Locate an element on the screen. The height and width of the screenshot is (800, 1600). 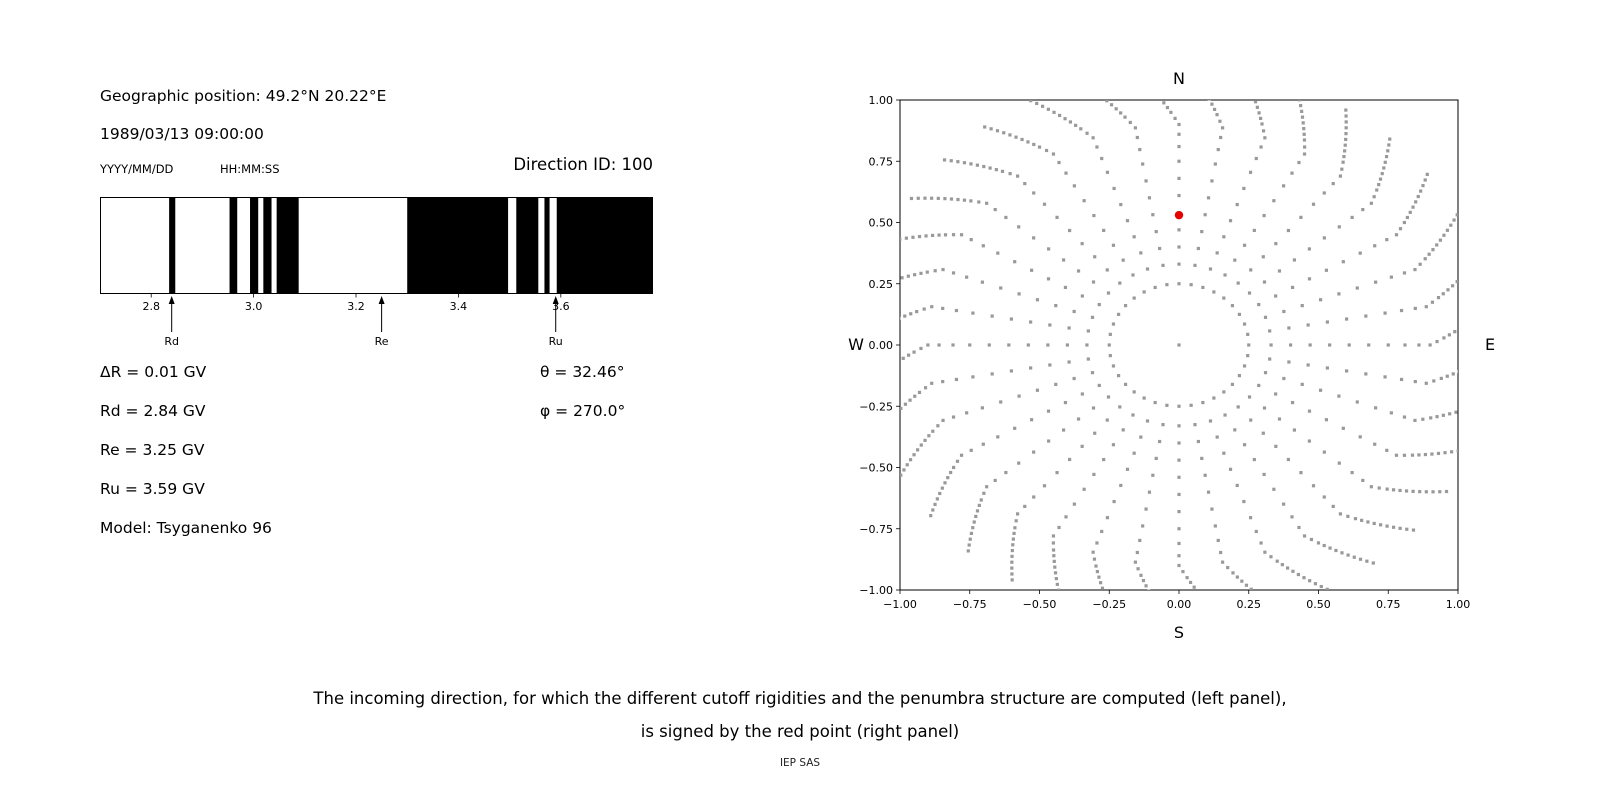
x-tick-label: 3.0 is located at coordinates (254, 306).